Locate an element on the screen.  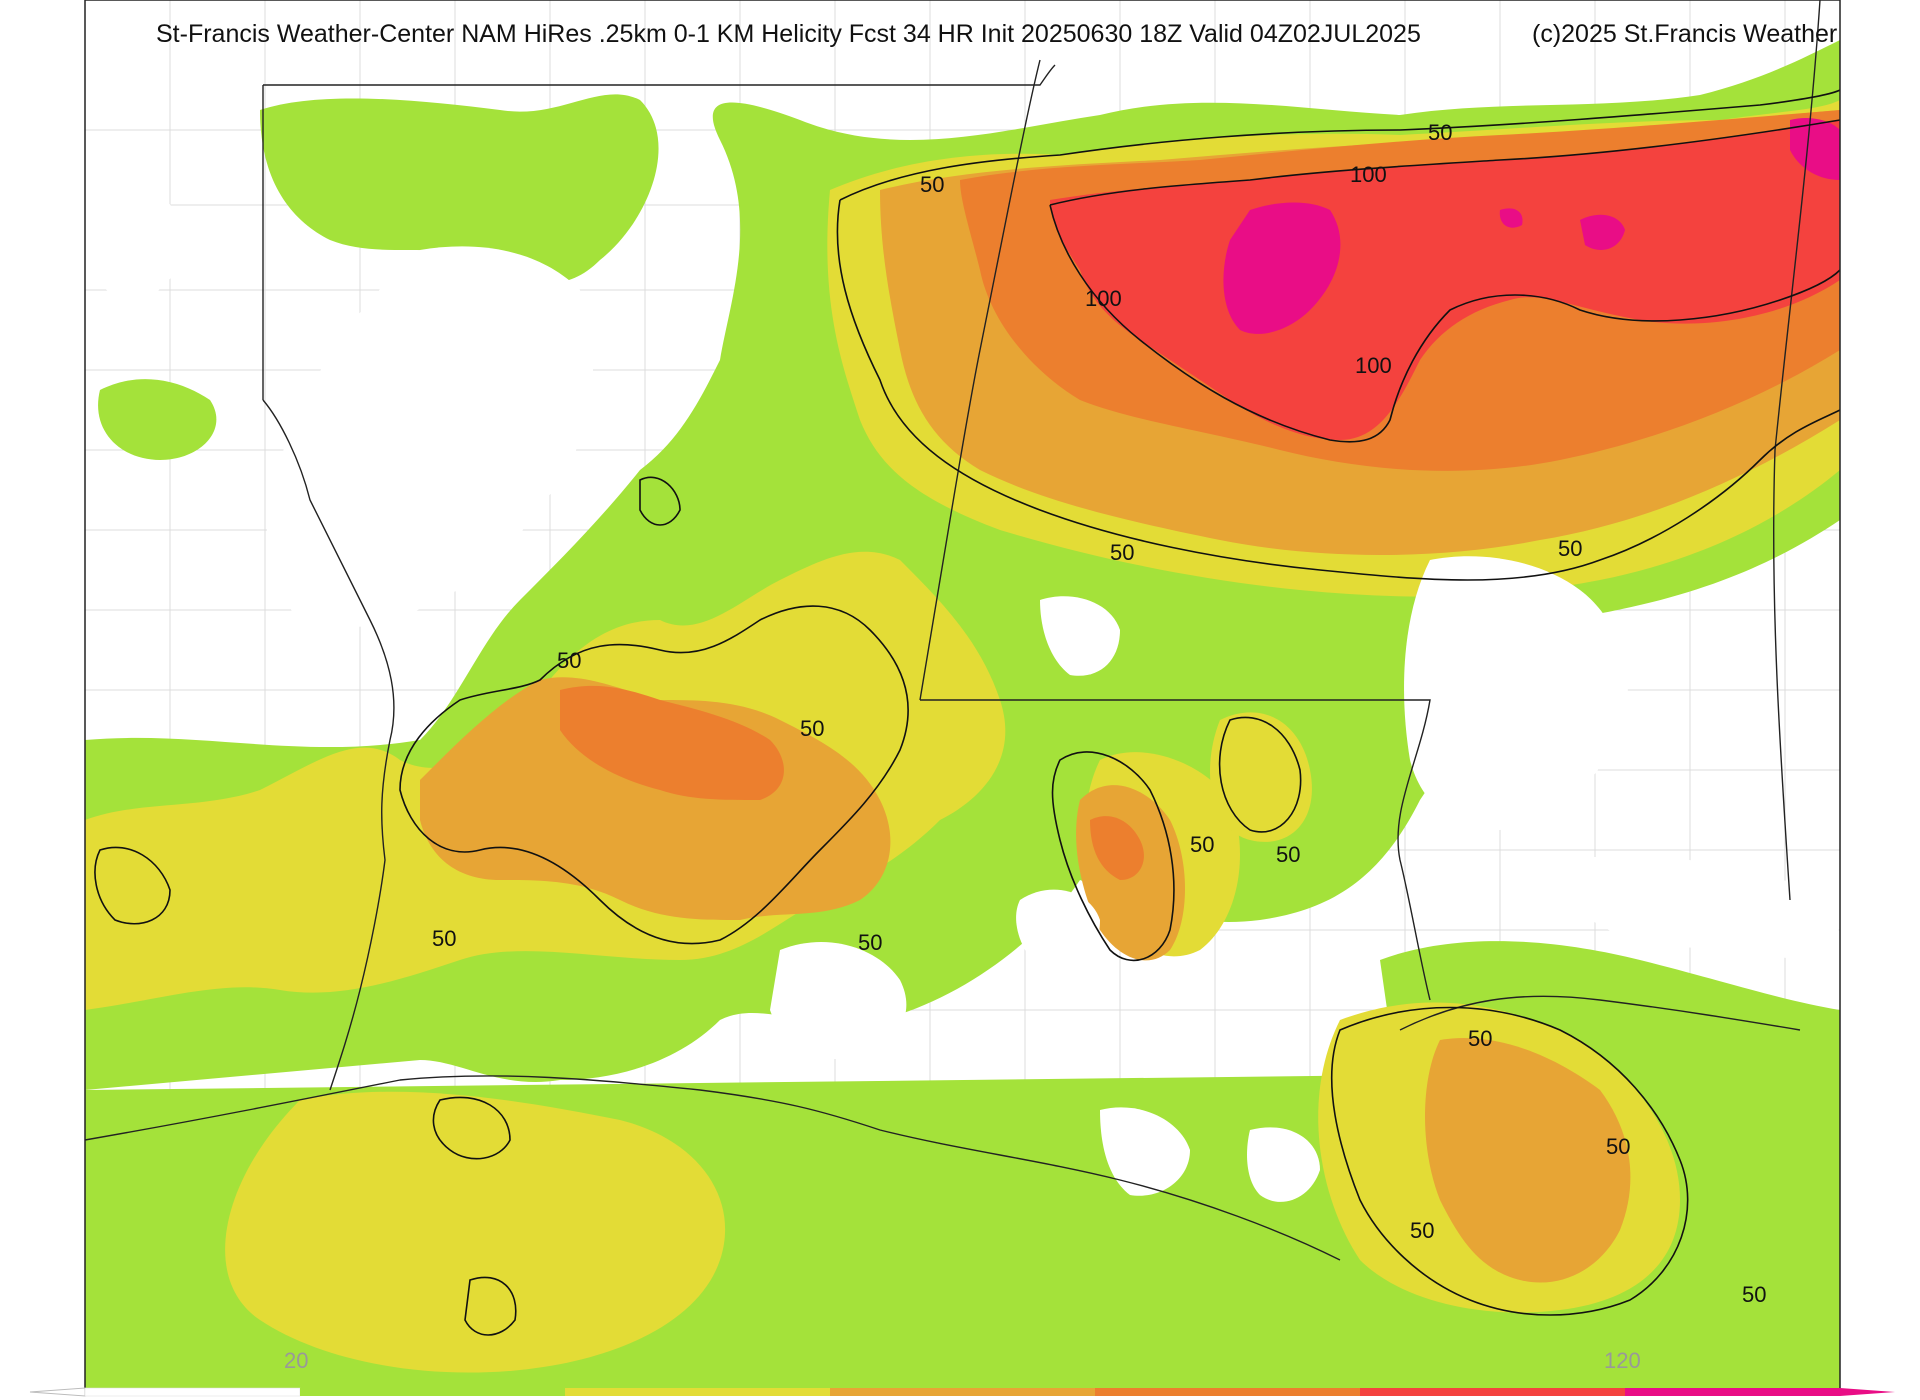
contour-100-north is located at coordinates (1445, 281).